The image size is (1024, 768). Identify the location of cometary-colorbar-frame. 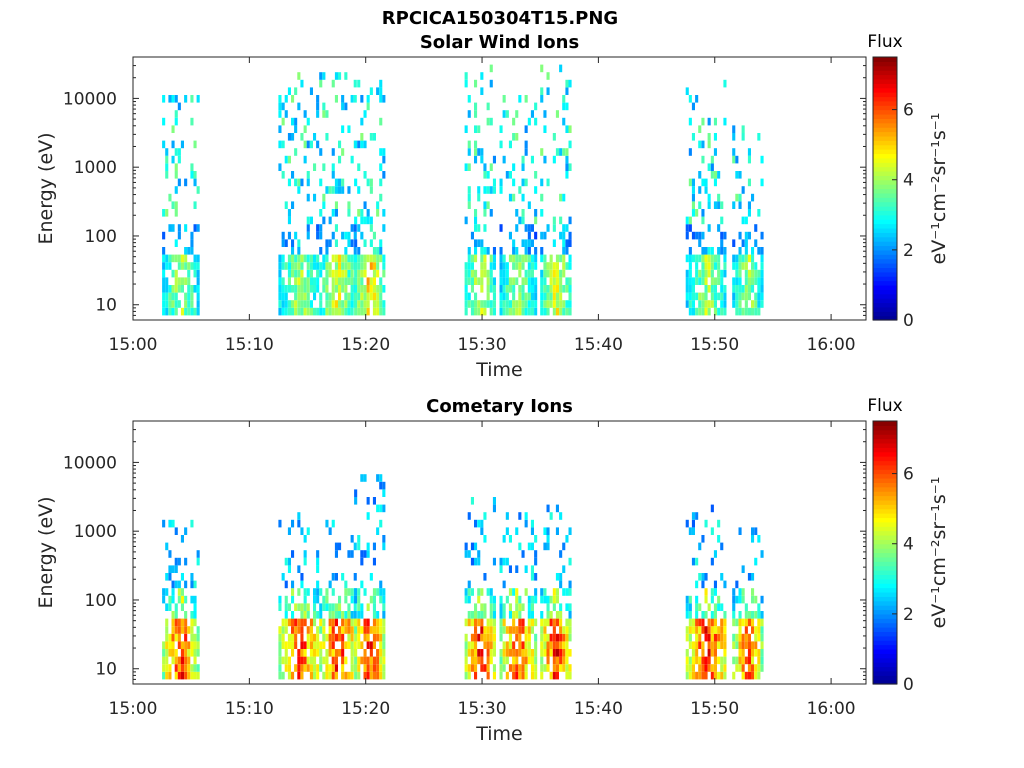
(885, 552).